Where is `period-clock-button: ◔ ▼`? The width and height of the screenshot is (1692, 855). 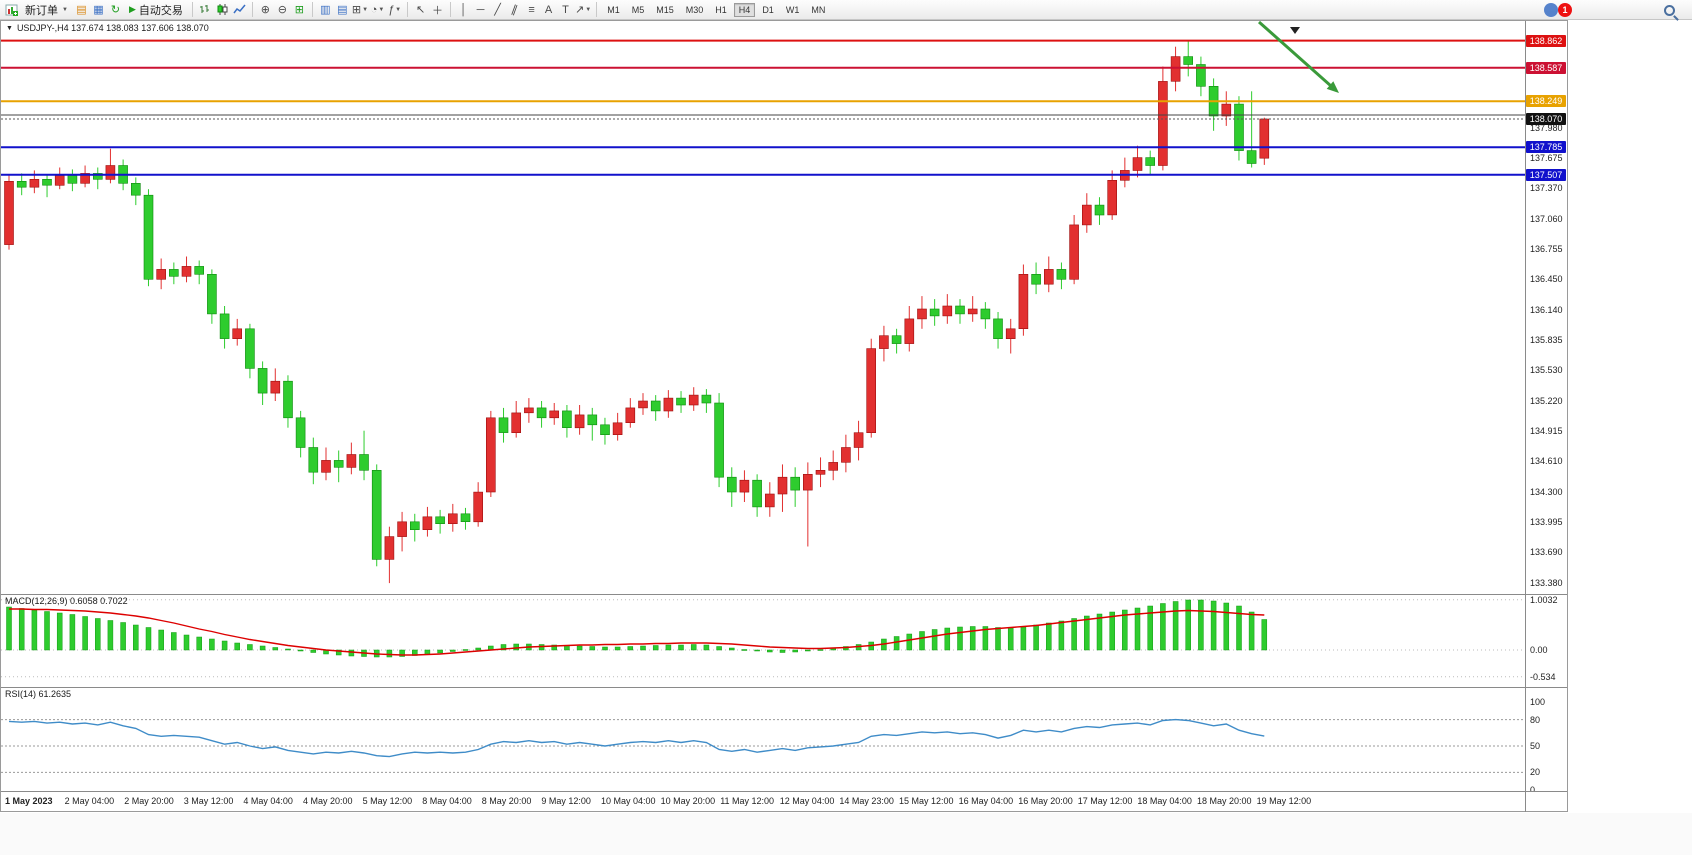 period-clock-button: ◔ ▼ is located at coordinates (377, 9).